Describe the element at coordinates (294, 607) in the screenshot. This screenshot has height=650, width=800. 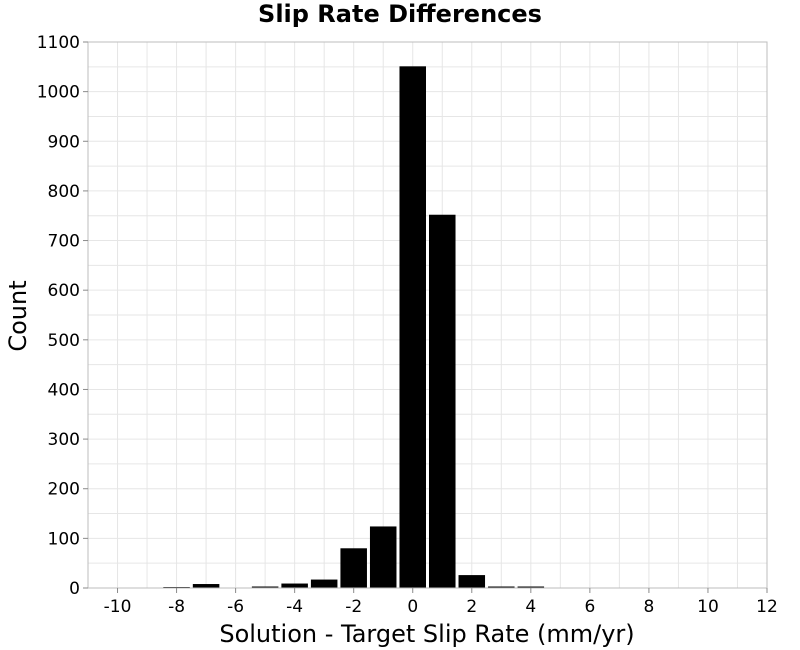
I see `x-tick-label: -4` at that location.